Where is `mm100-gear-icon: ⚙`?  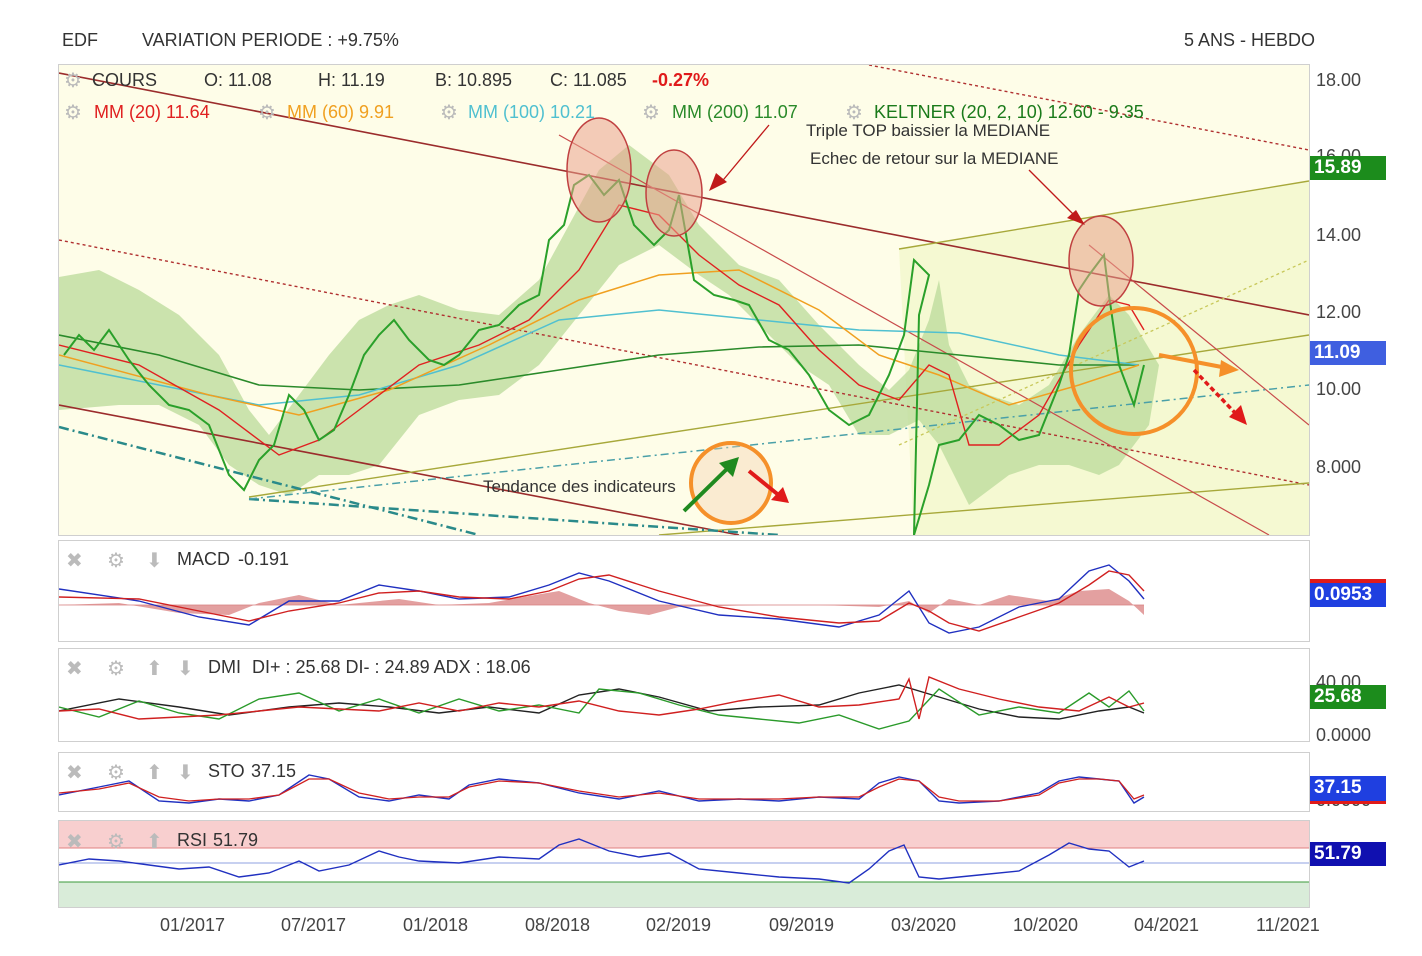 mm100-gear-icon: ⚙ is located at coordinates (449, 113).